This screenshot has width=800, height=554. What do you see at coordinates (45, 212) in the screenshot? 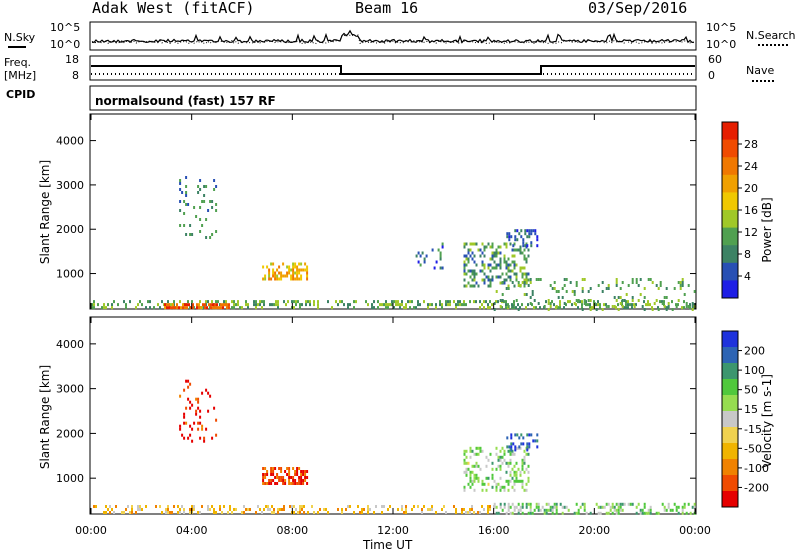
I see `power-ylabel: Slant Range [km]` at bounding box center [45, 212].